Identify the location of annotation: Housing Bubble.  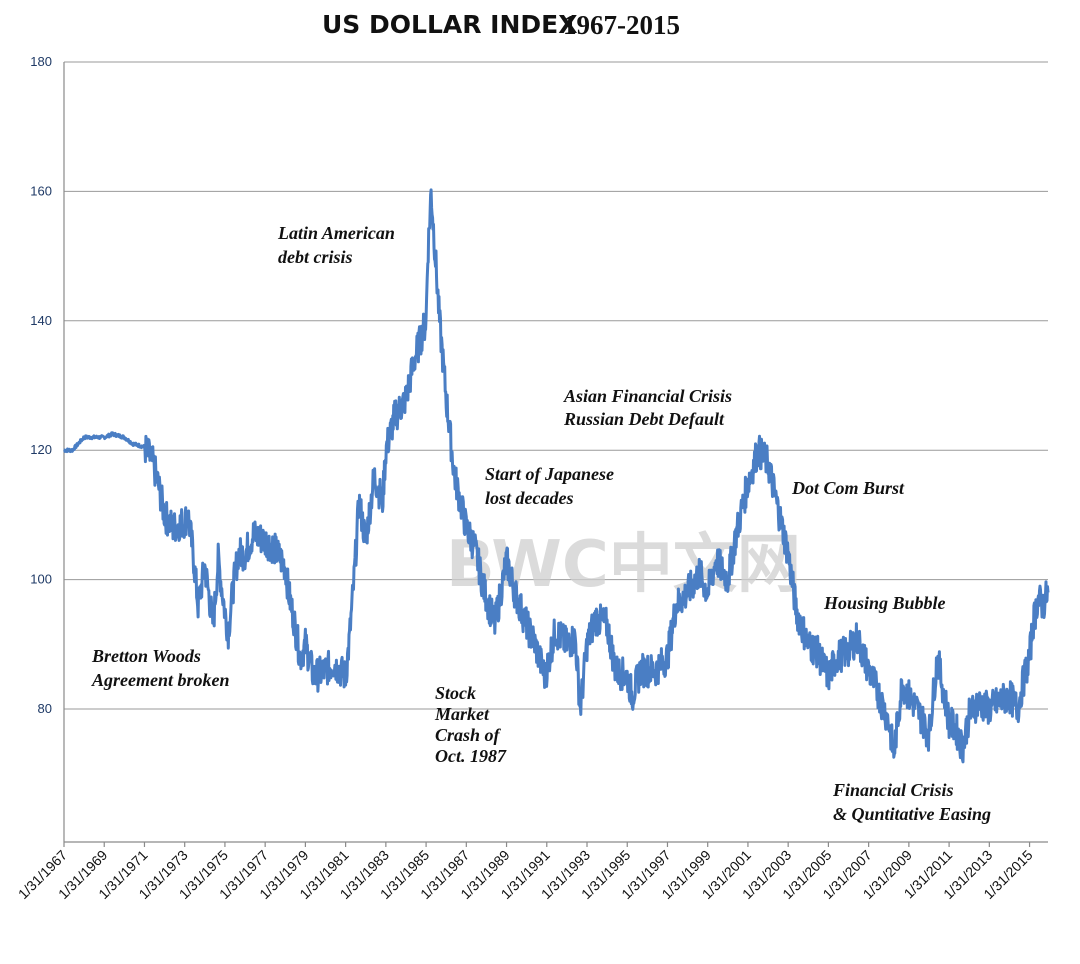
(884, 603).